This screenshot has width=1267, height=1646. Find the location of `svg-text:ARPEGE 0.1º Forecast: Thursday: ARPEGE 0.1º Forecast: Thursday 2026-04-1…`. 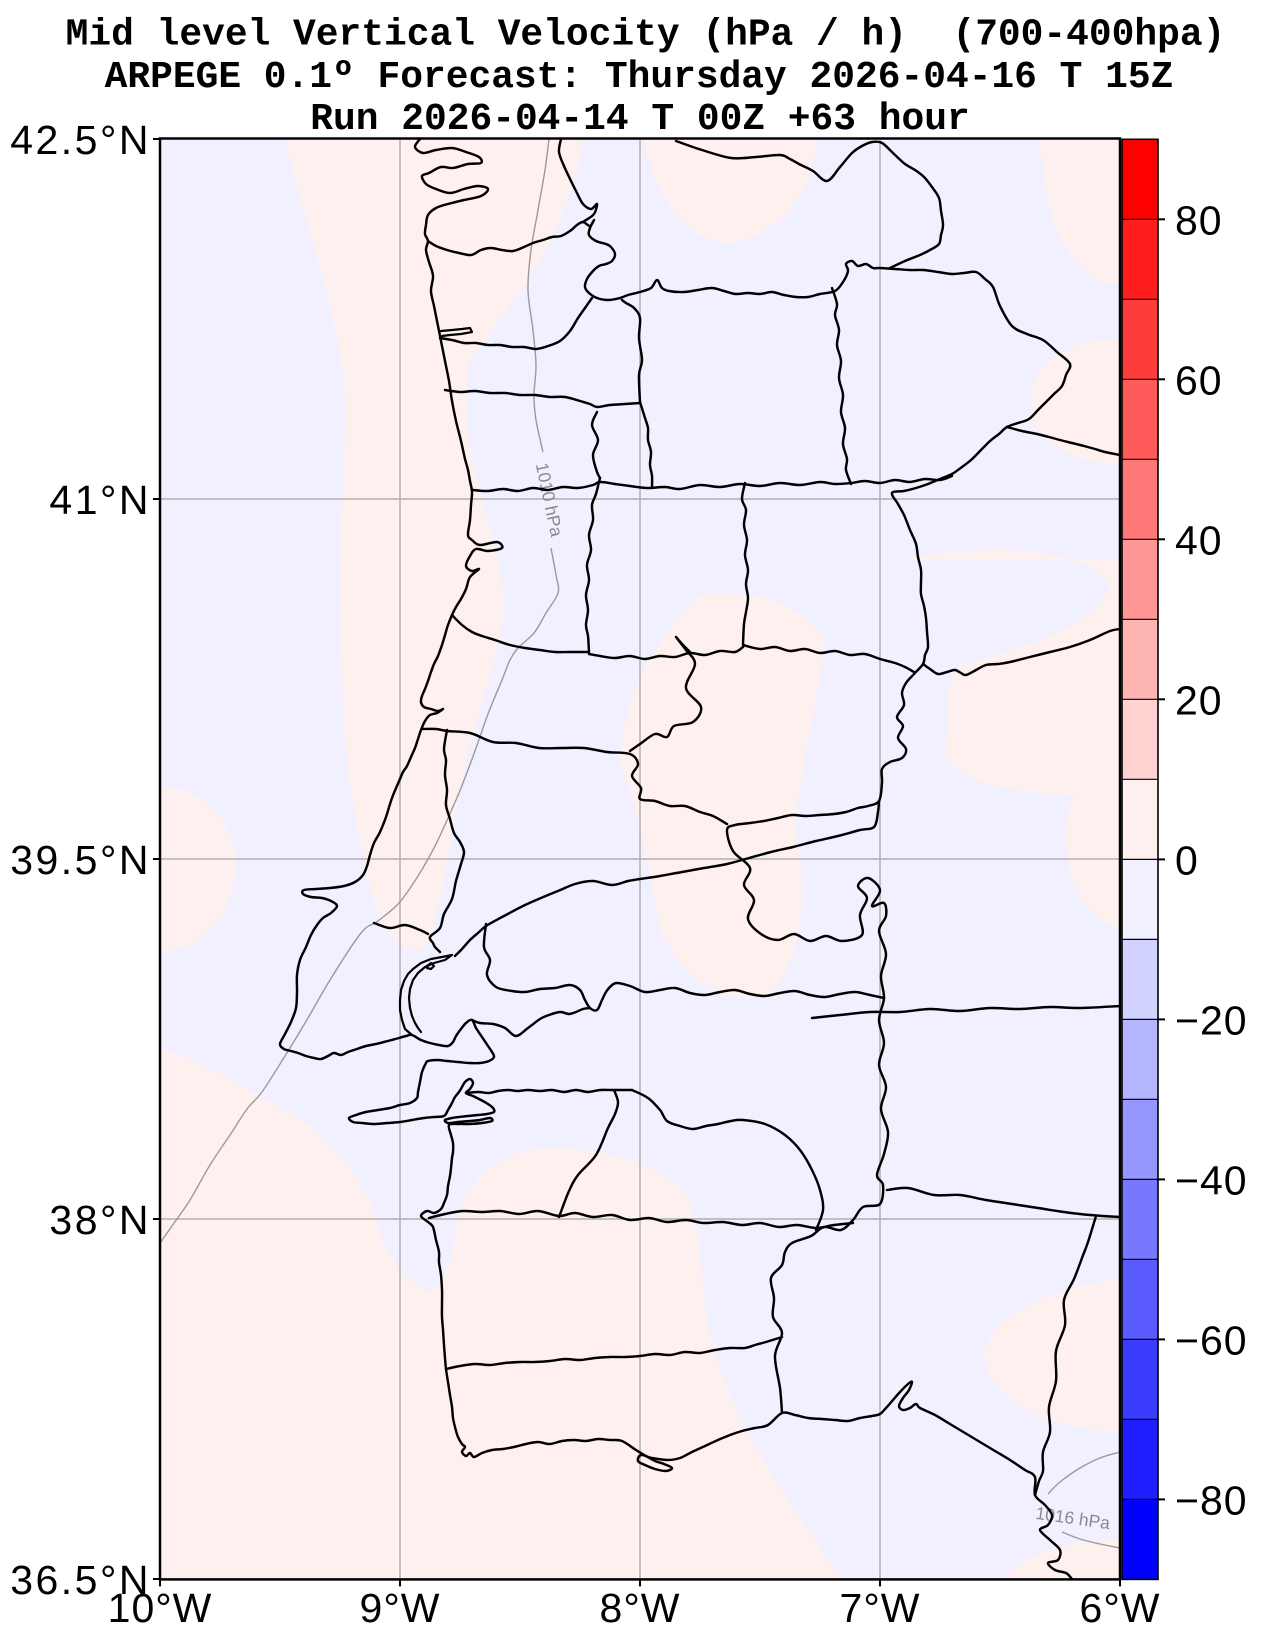

svg-text:ARPEGE 0.1º Forecast: Thursday: ARPEGE 0.1º Forecast: Thursday 2026-04-1… is located at coordinates (639, 77).